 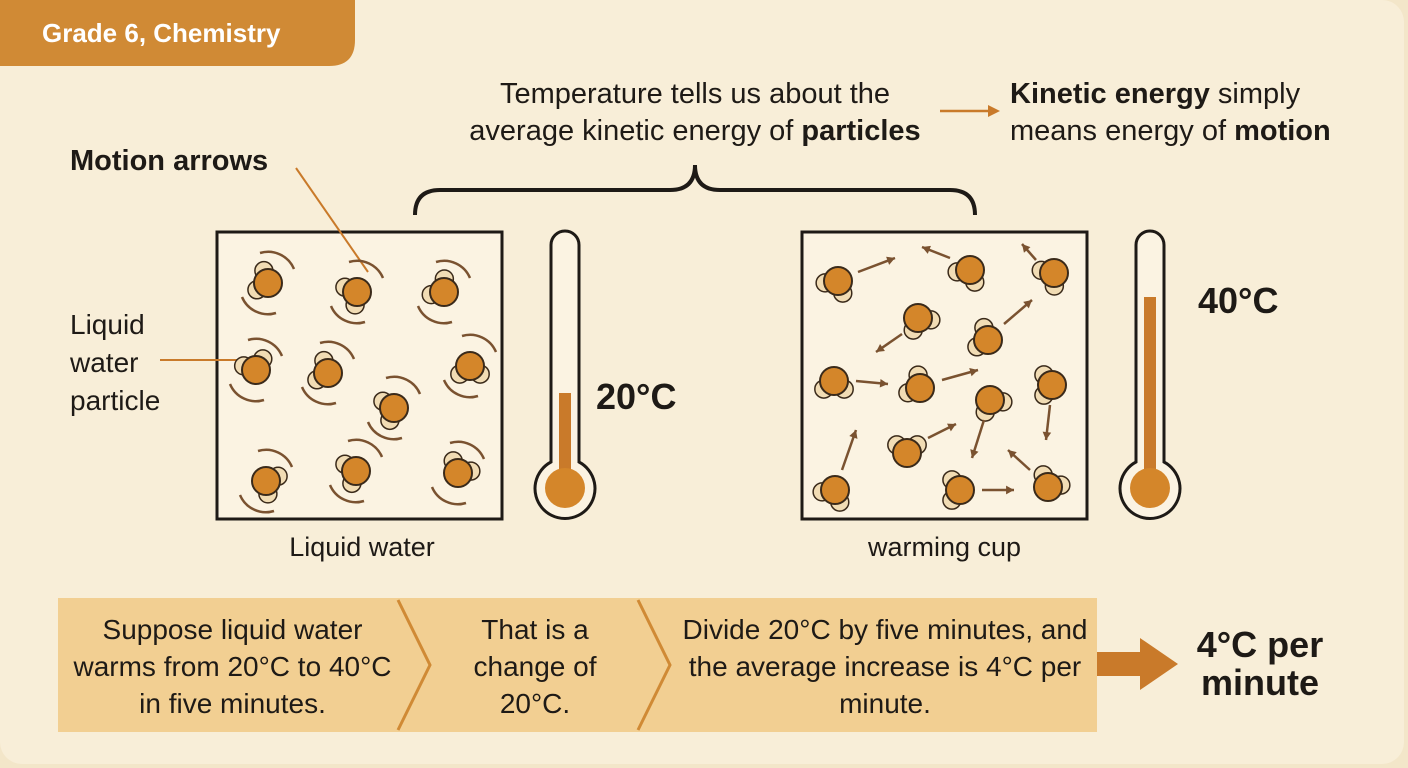 What do you see at coordinates (636, 396) in the screenshot?
I see `temperature-reading: 20°C` at bounding box center [636, 396].